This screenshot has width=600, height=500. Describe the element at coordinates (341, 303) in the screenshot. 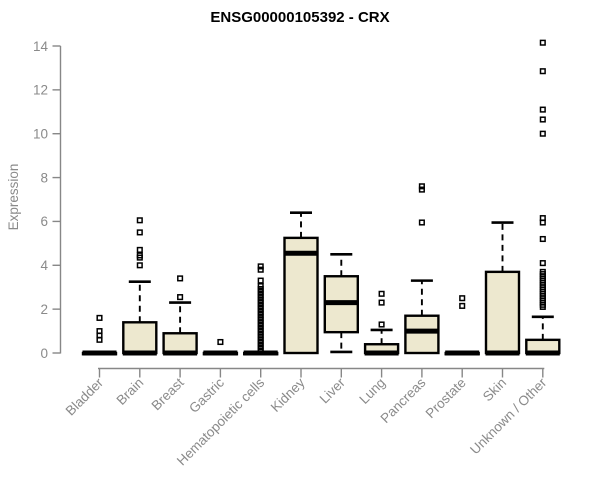

I see `box-liver` at that location.